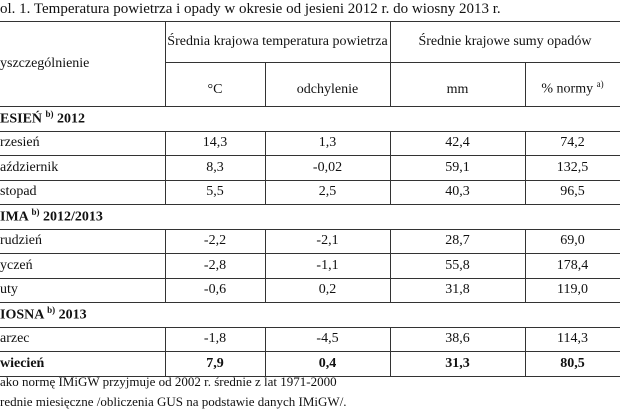  Describe the element at coordinates (215, 339) in the screenshot. I see `value-cell: -1,8` at that location.